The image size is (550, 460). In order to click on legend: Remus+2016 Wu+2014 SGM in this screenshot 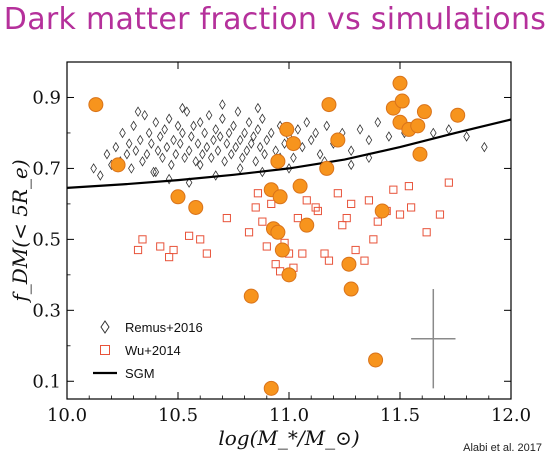, I will do `click(148, 350)`.